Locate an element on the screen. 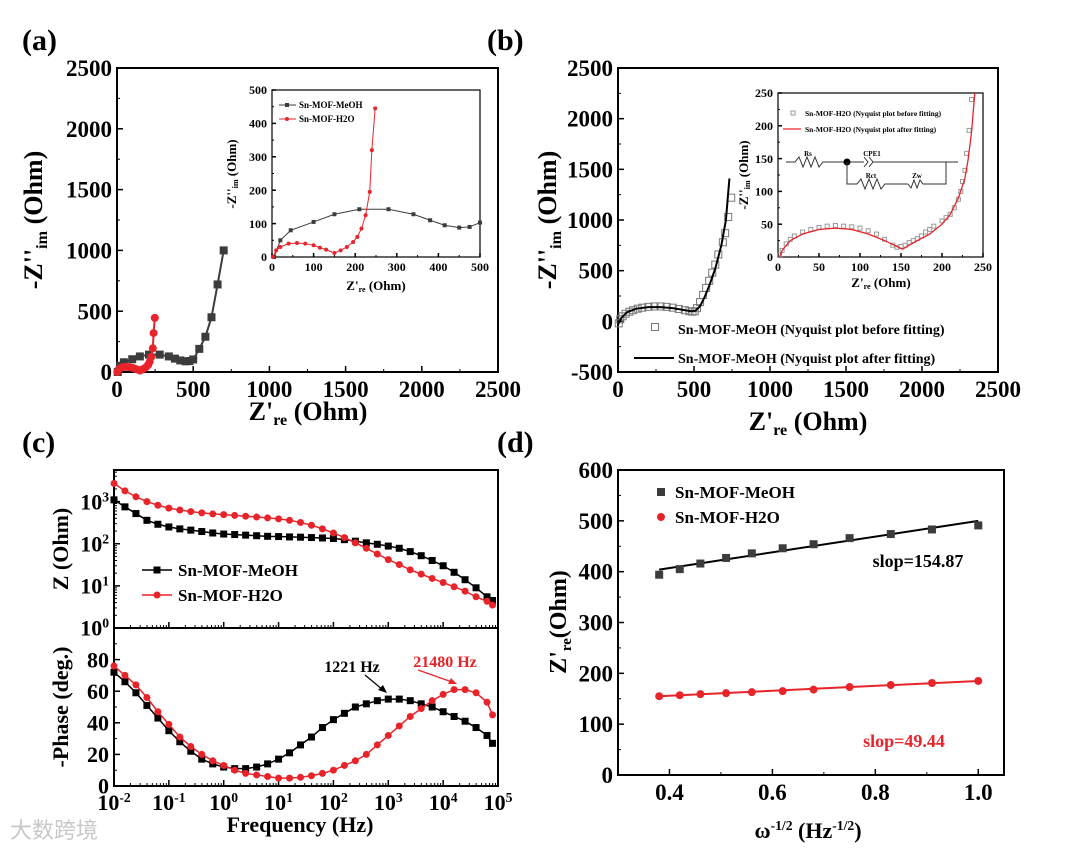 The width and height of the screenshot is (1080, 849). y-tick-label-part: 400 is located at coordinates (596, 572).